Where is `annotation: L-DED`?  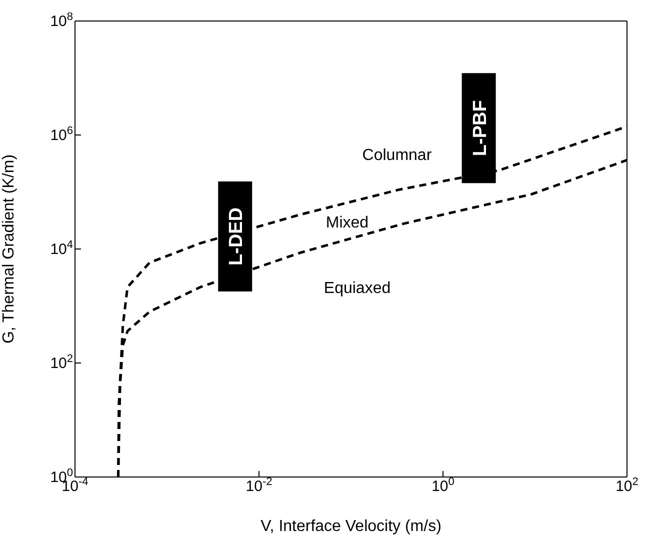
annotation: L-DED is located at coordinates (237, 236).